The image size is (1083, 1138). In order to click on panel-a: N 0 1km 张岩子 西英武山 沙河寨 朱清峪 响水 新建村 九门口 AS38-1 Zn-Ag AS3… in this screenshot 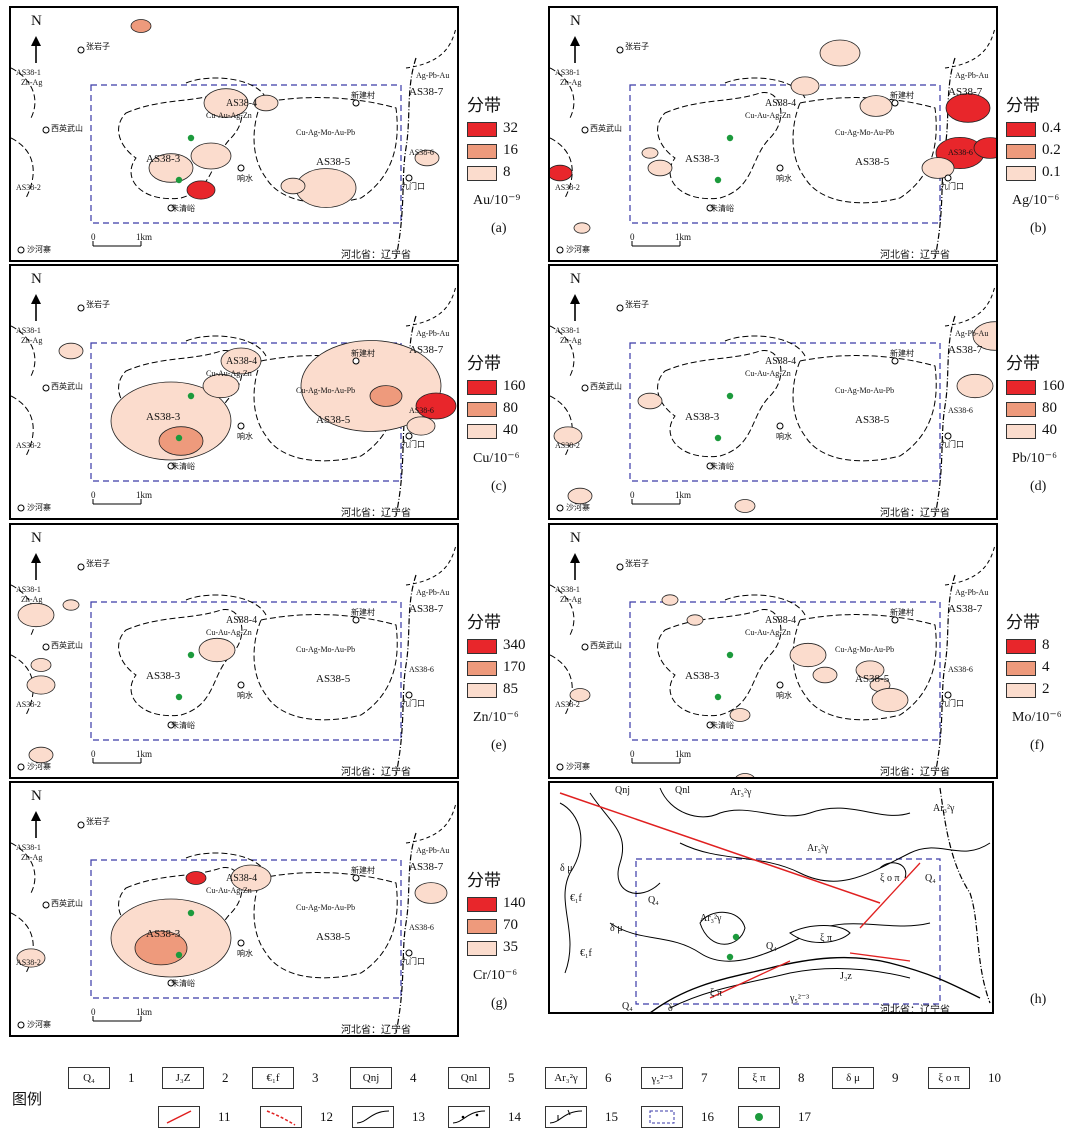, I will do `click(234, 134)`.